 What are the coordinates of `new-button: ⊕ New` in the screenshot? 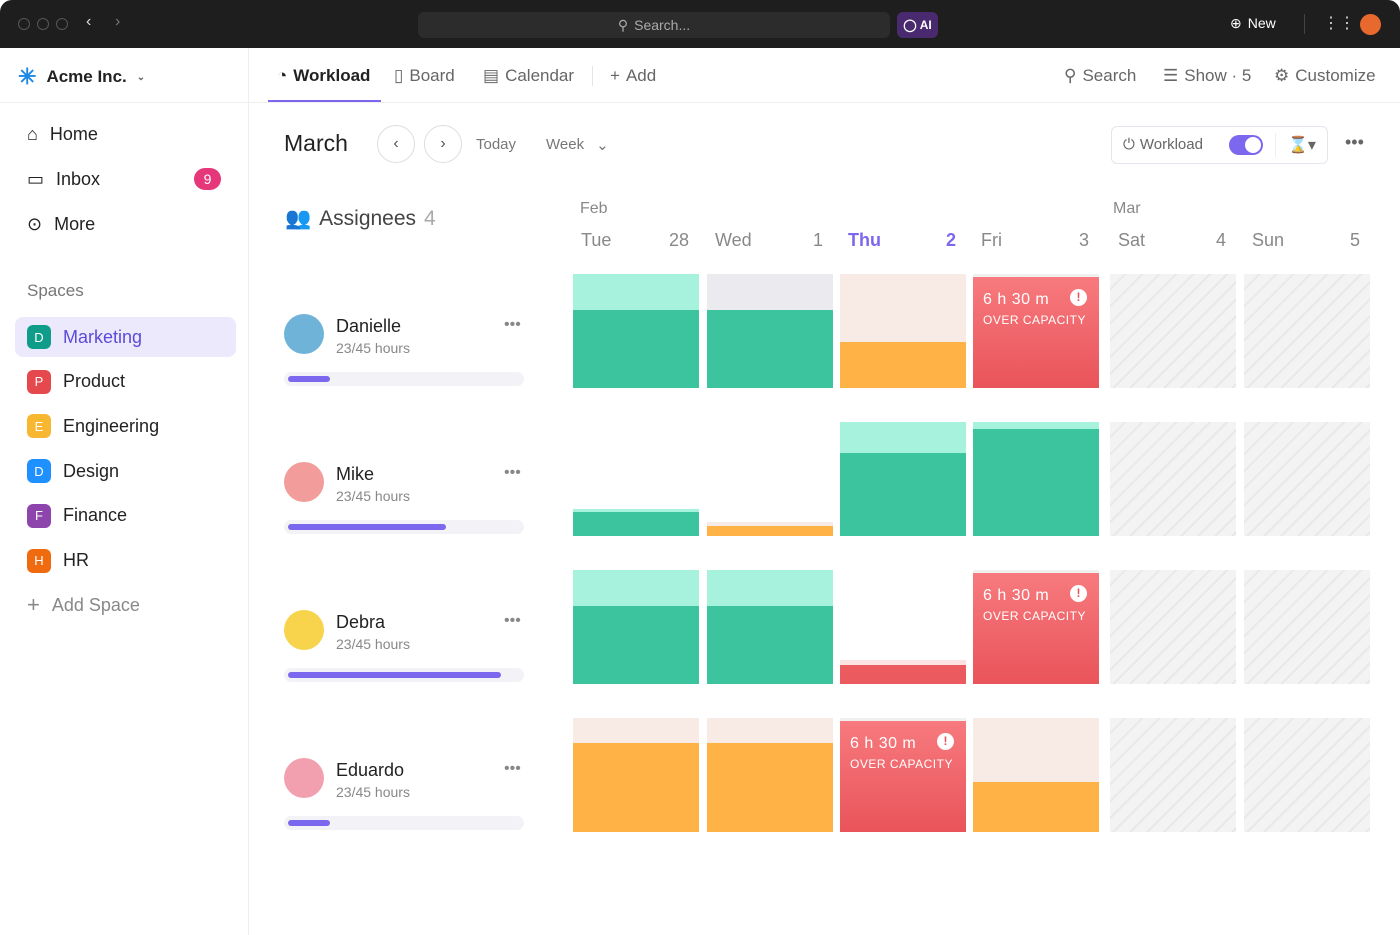 It's located at (1253, 23).